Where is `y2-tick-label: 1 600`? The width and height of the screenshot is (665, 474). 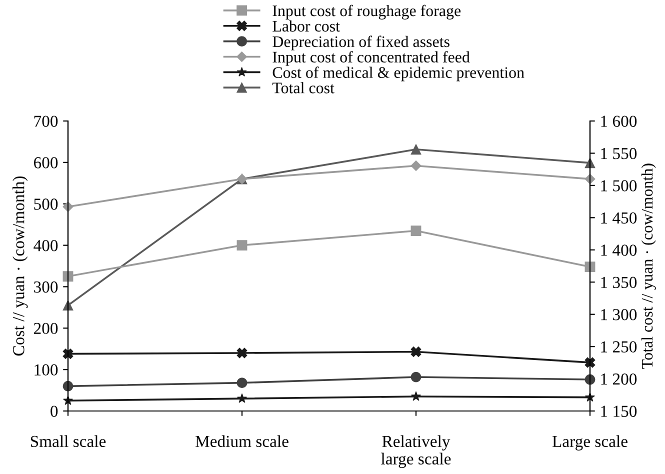
y2-tick-label: 1 600 is located at coordinates (619, 121).